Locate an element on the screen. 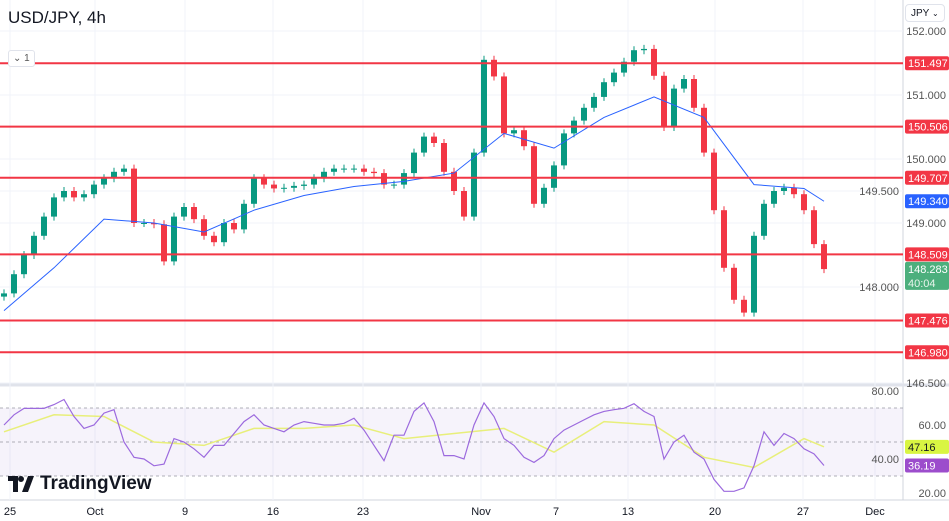  tradingview-logo: TradingView is located at coordinates (80, 484).